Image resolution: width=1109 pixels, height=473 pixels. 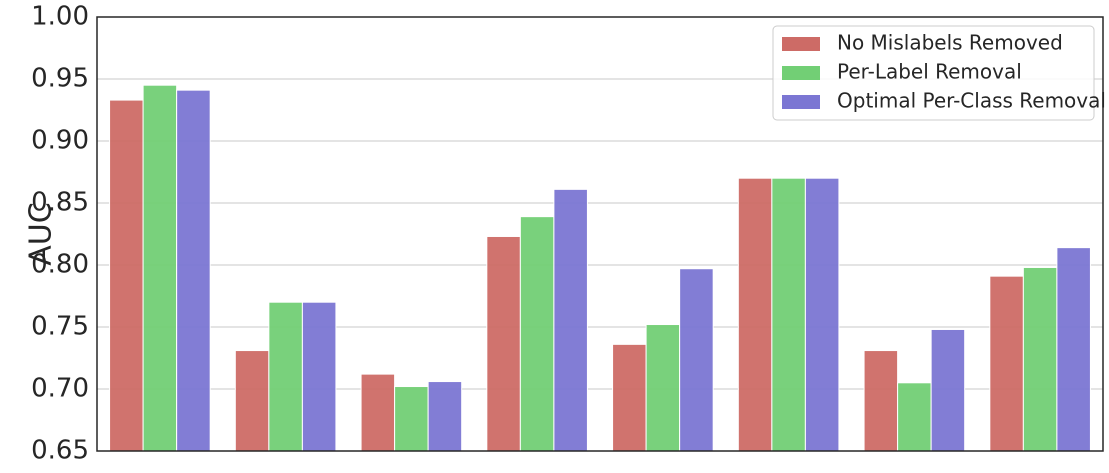 What do you see at coordinates (60, 451) in the screenshot?
I see `y-tick-label: 0.65` at bounding box center [60, 451].